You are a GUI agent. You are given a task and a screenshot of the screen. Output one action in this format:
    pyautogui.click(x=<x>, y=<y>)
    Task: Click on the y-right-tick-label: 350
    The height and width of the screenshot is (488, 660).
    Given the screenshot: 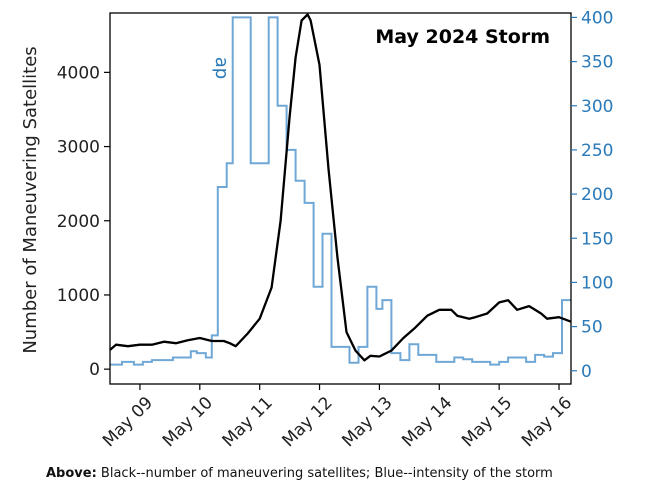 What is the action you would take?
    pyautogui.click(x=597, y=63)
    